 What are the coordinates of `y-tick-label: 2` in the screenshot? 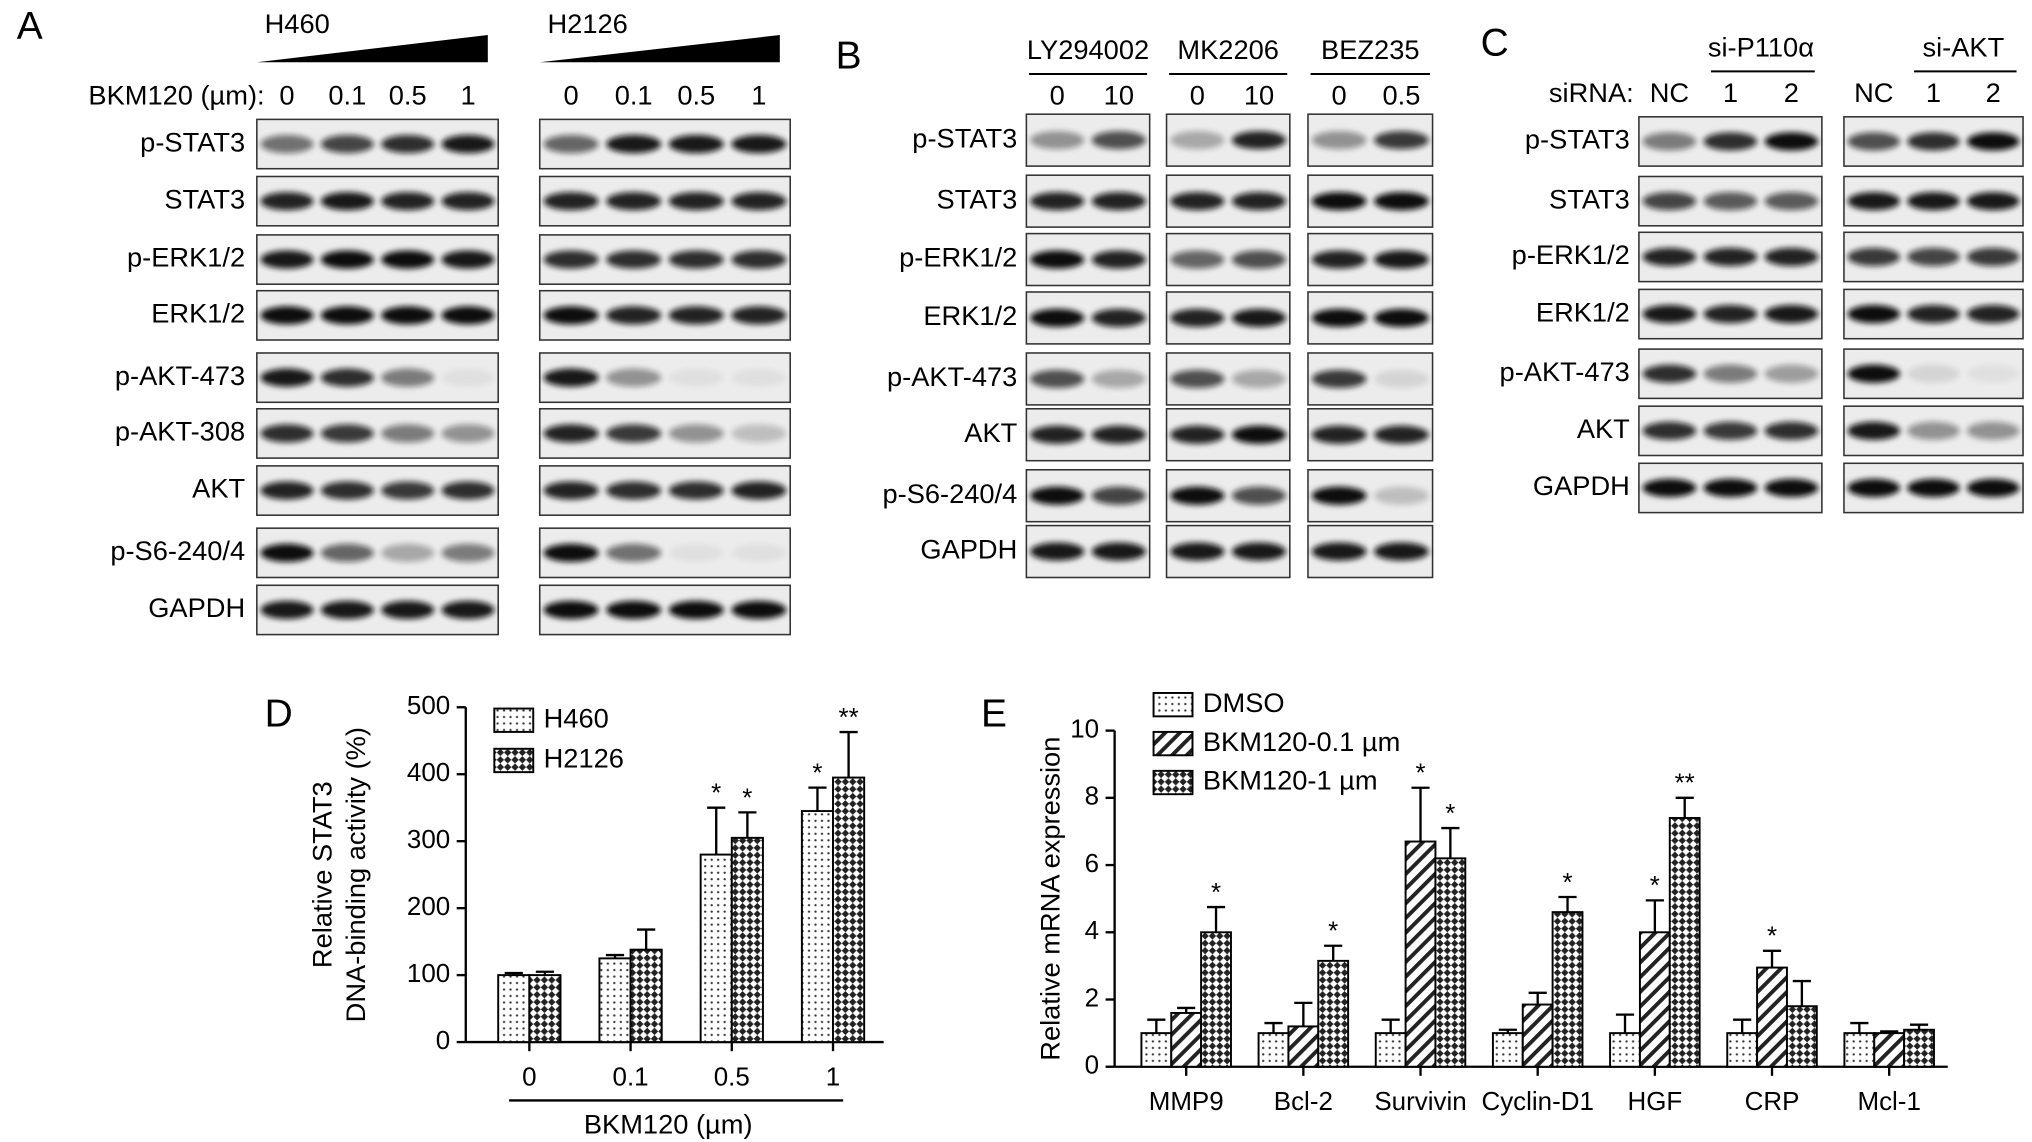 It's located at (1092, 998).